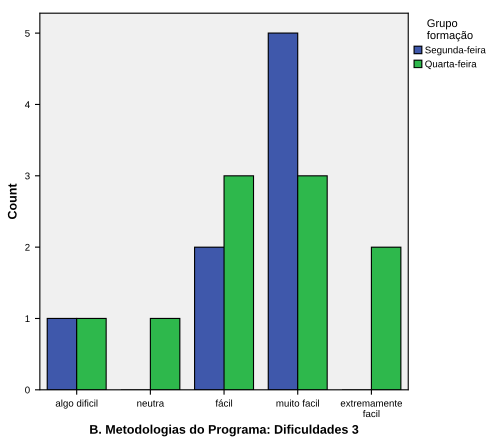 This screenshot has width=486, height=438. What do you see at coordinates (27, 33) in the screenshot?
I see `y-tick-label: 5` at bounding box center [27, 33].